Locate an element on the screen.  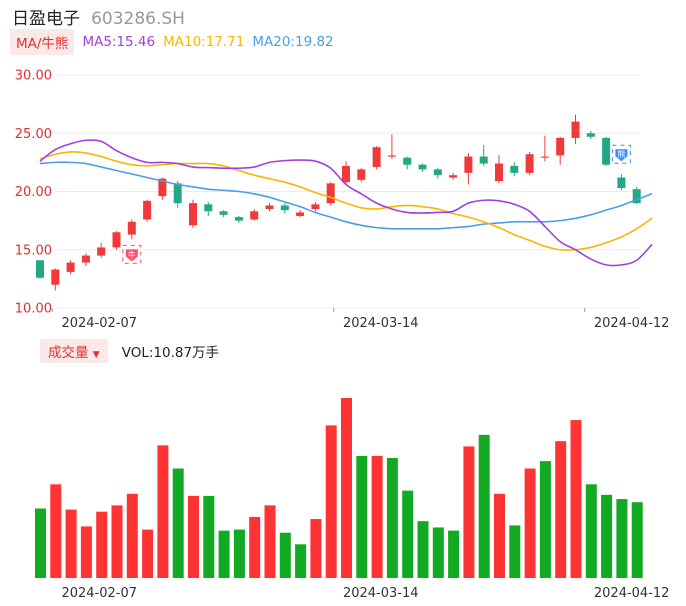
volume-x-tick-label: 2024-04-12 is located at coordinates (632, 593).